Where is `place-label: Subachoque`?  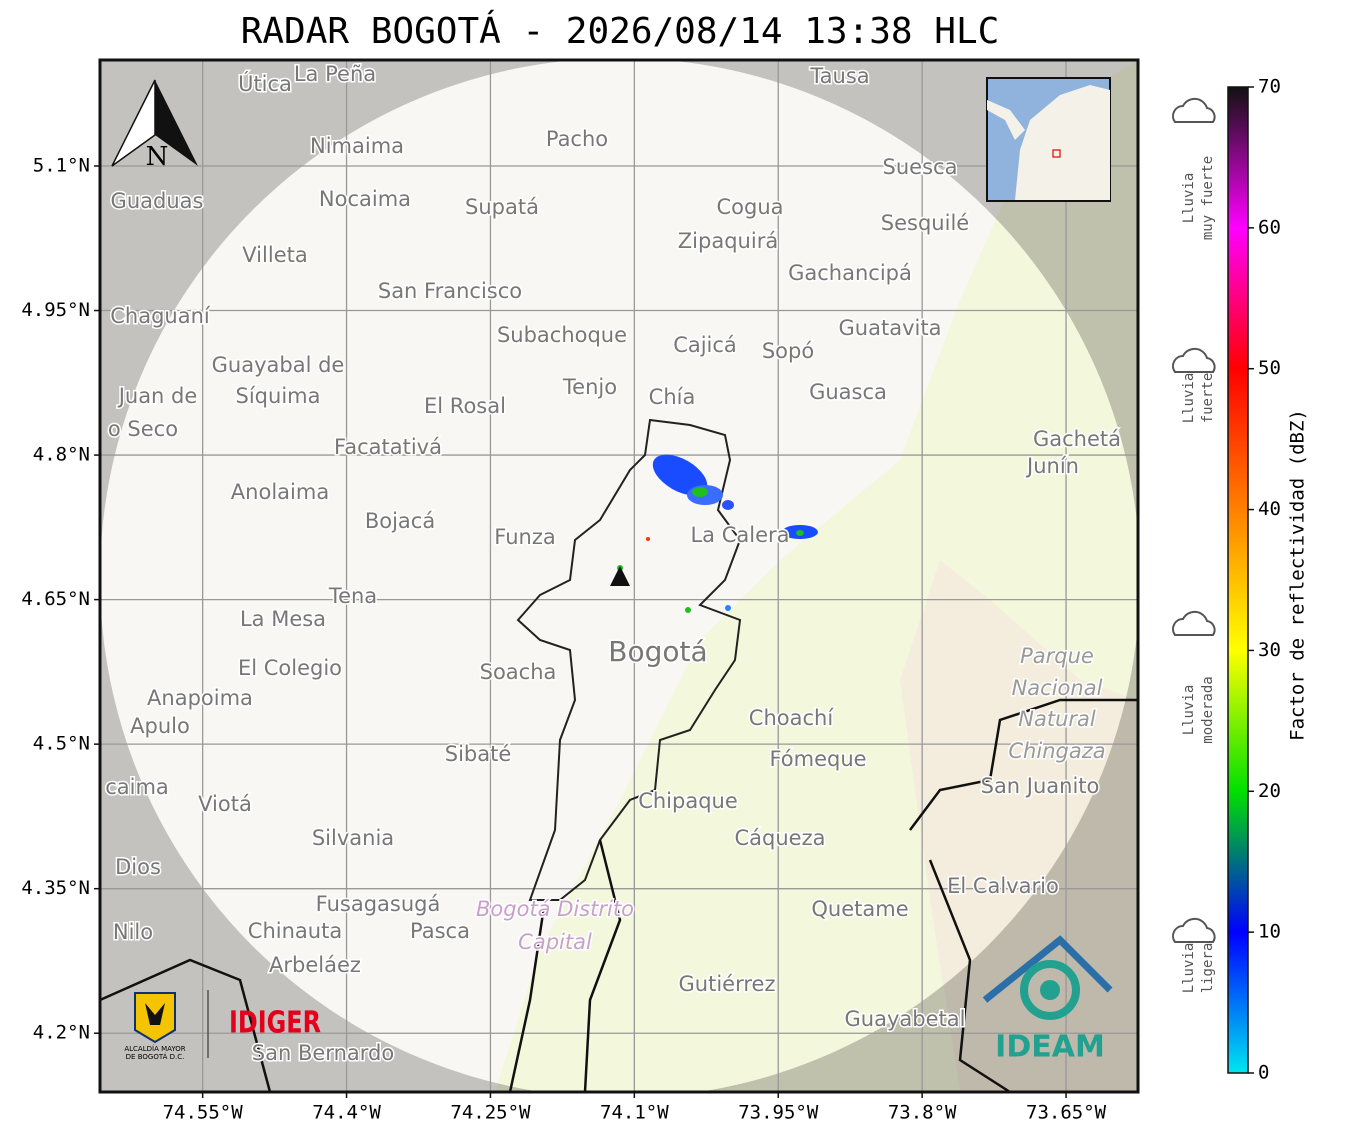 place-label: Subachoque is located at coordinates (562, 335).